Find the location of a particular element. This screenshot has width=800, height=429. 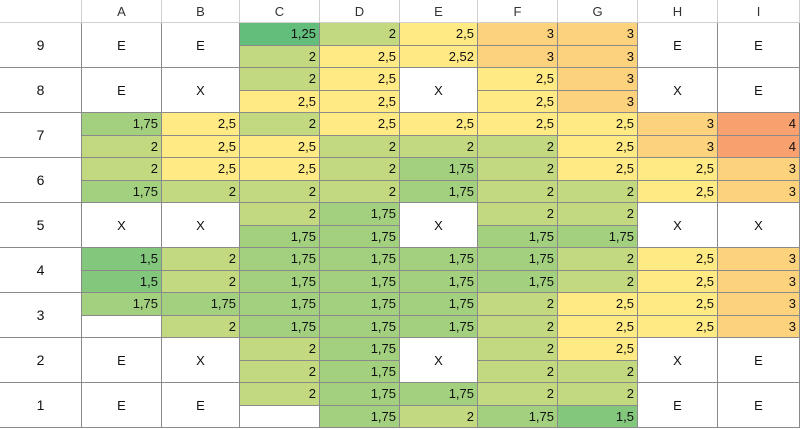

row-label: 6 is located at coordinates (41, 180).